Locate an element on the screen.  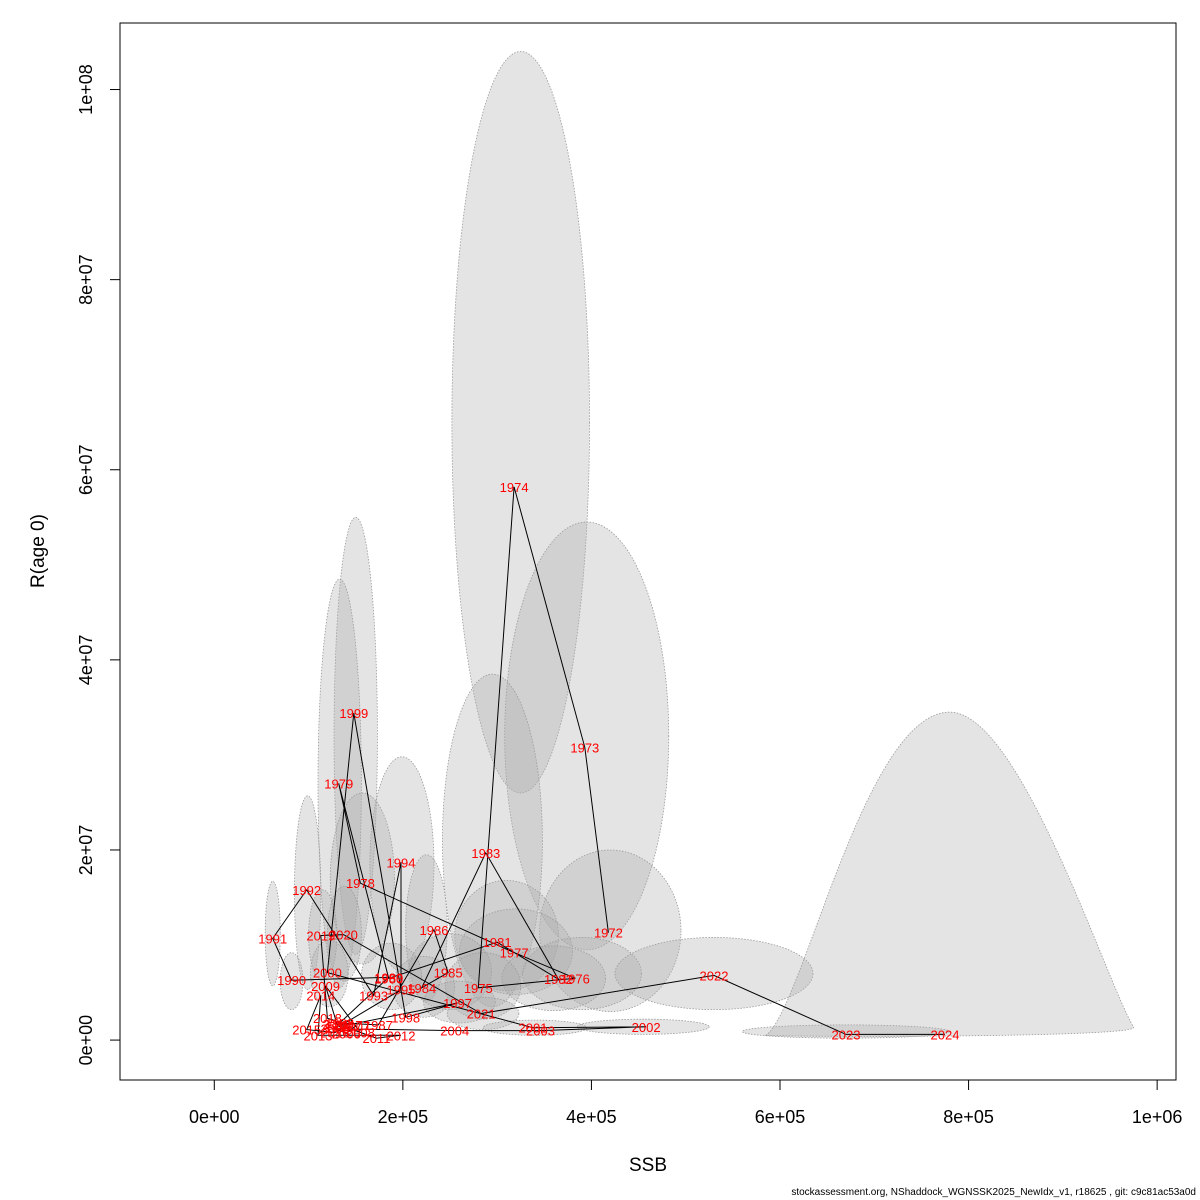
confidence-region-1983 is located at coordinates (492, 840).